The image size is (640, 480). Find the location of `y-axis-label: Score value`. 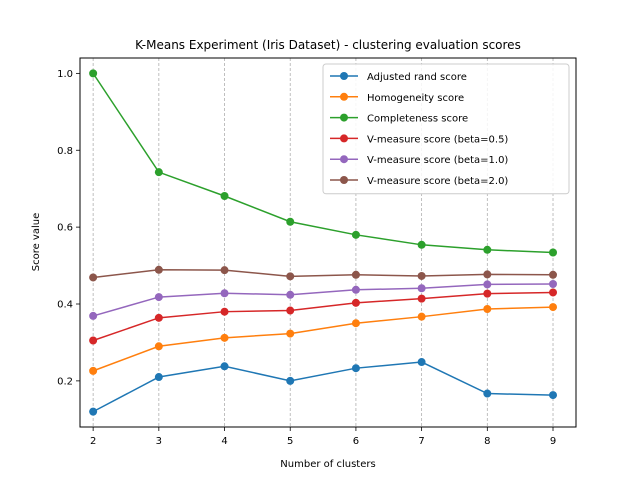

y-axis-label: Score value is located at coordinates (36, 242).